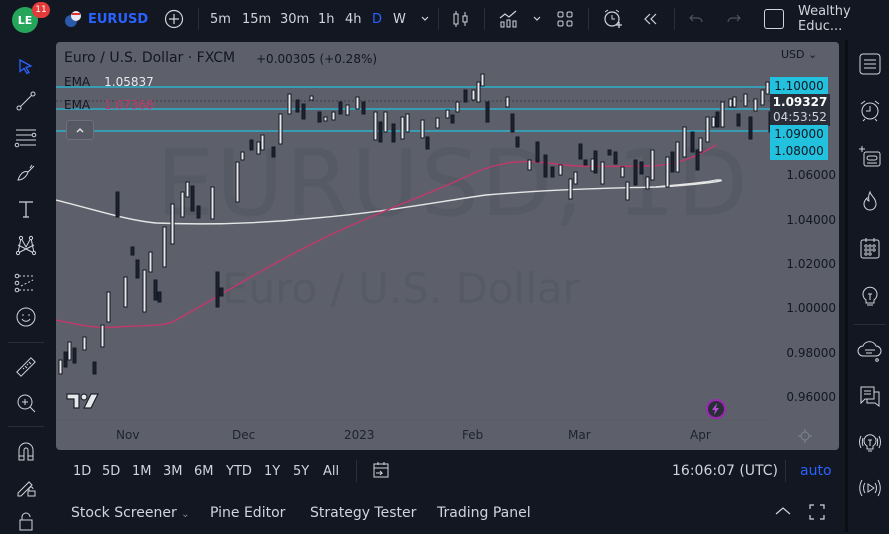  Describe the element at coordinates (537, 19) in the screenshot. I see `indicators-dropdown` at that location.